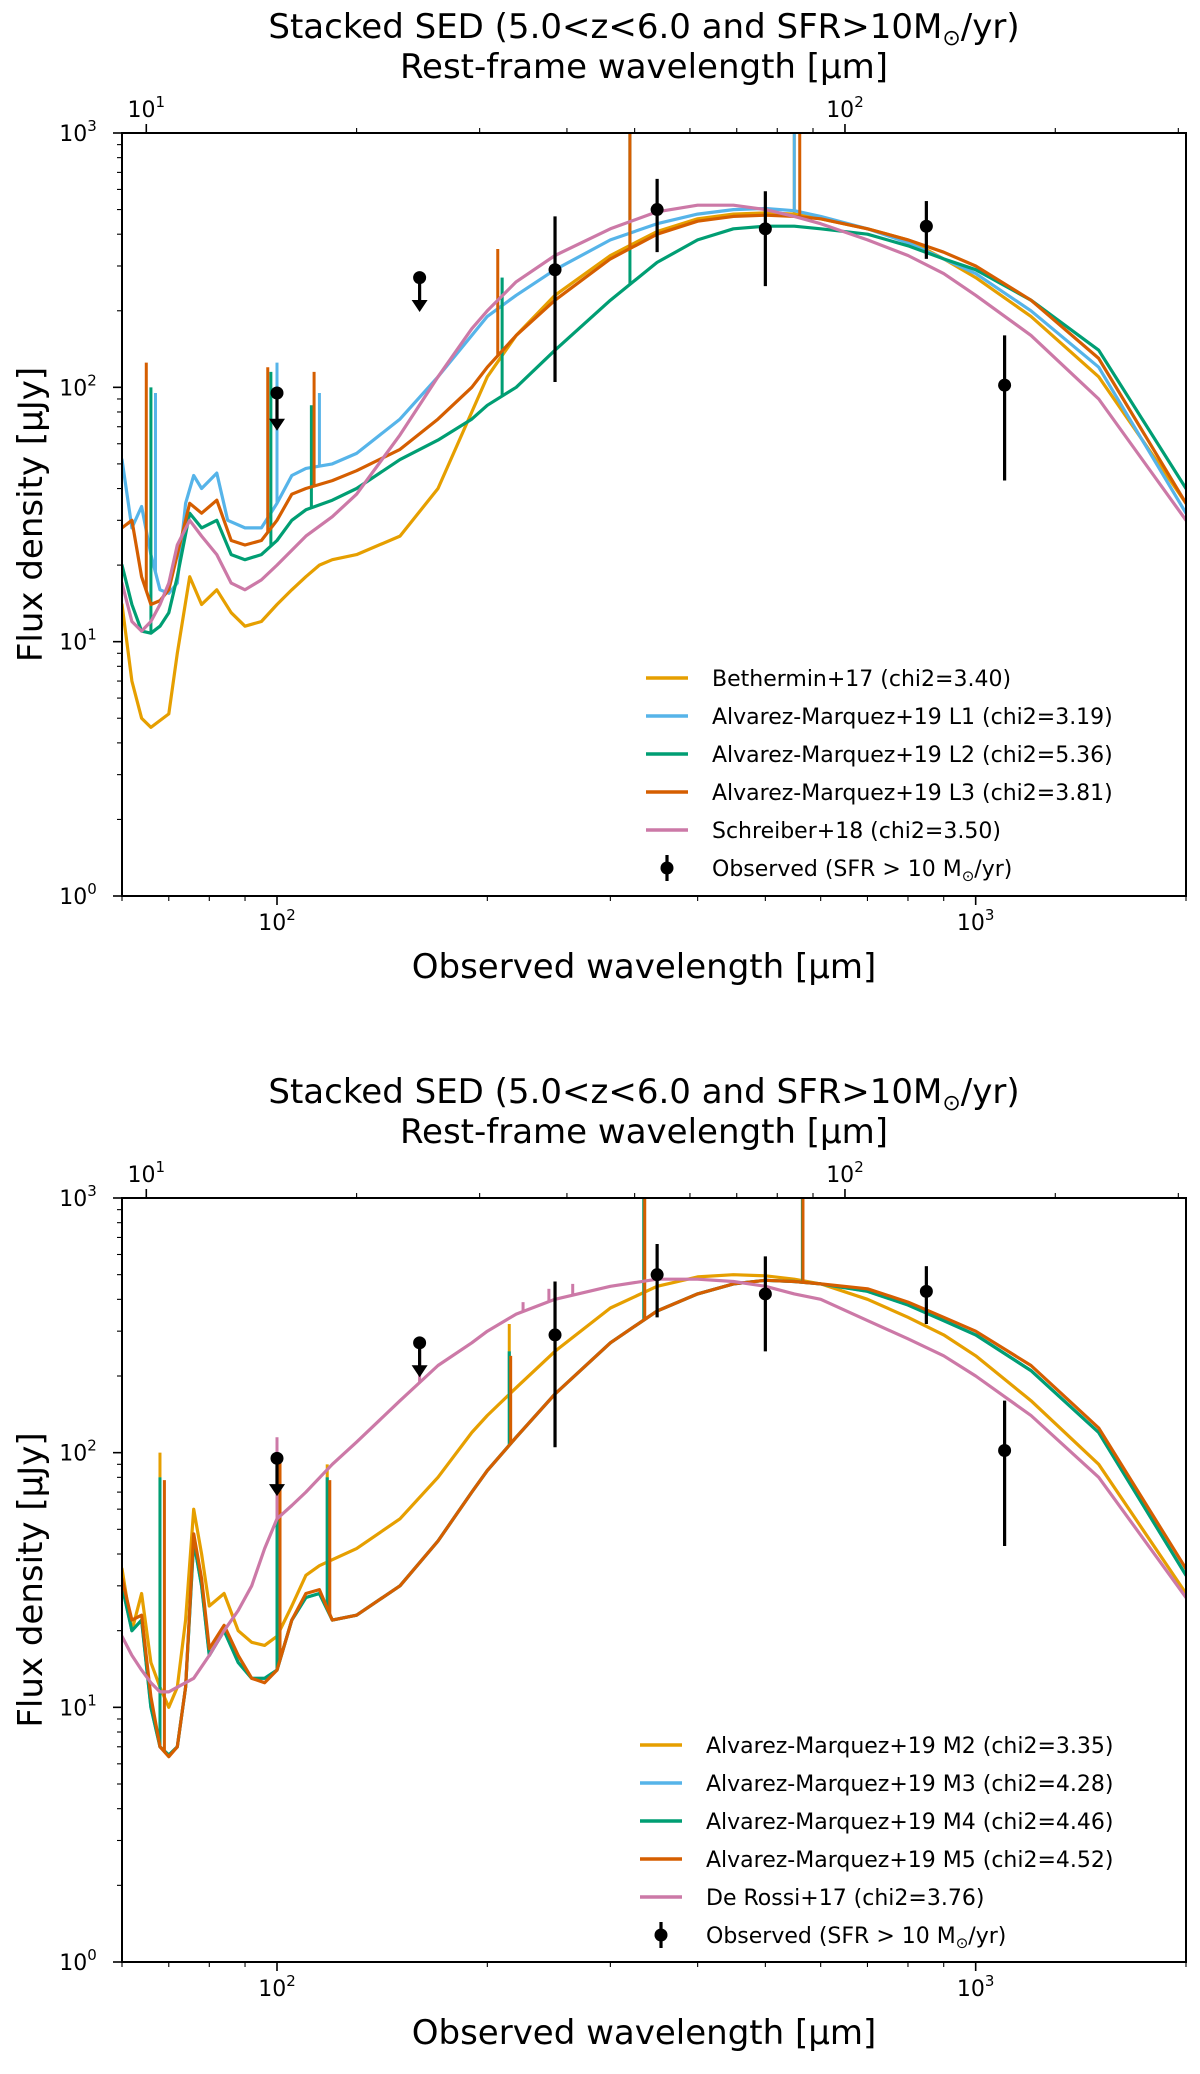  Describe the element at coordinates (990, 915) in the screenshot. I see `x-tick-exponent: 3` at that location.